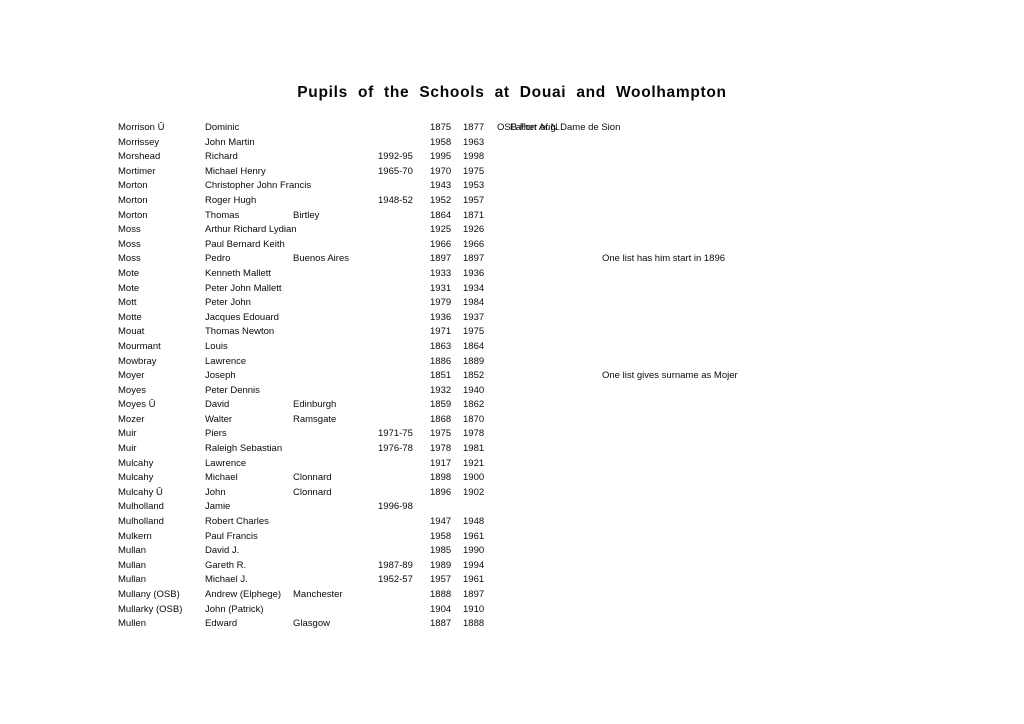  I want to click on pupil-surname: Mote, so click(129, 288).